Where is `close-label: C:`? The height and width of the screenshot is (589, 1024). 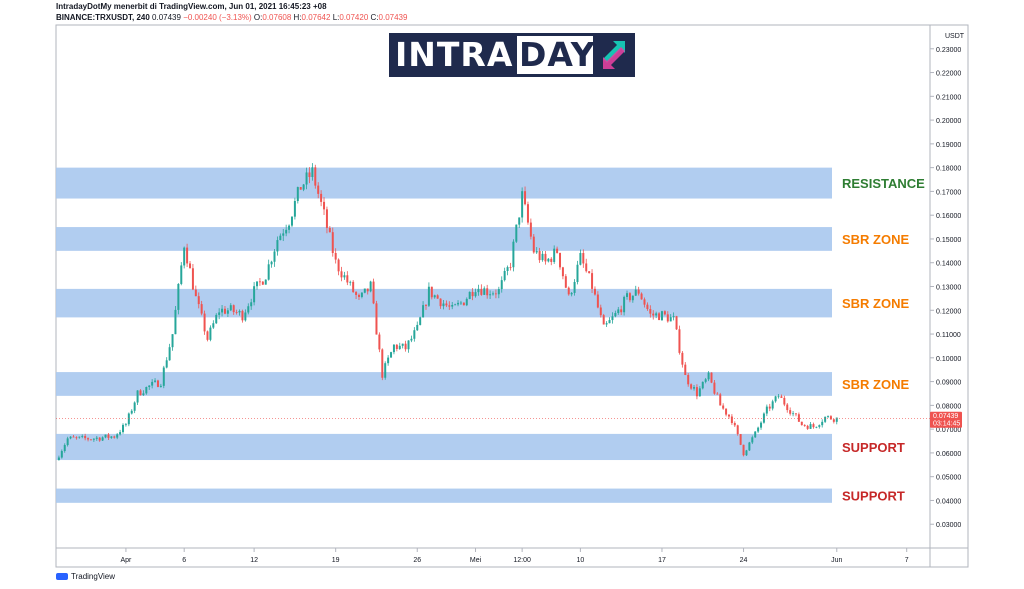
close-label: C: is located at coordinates (374, 17).